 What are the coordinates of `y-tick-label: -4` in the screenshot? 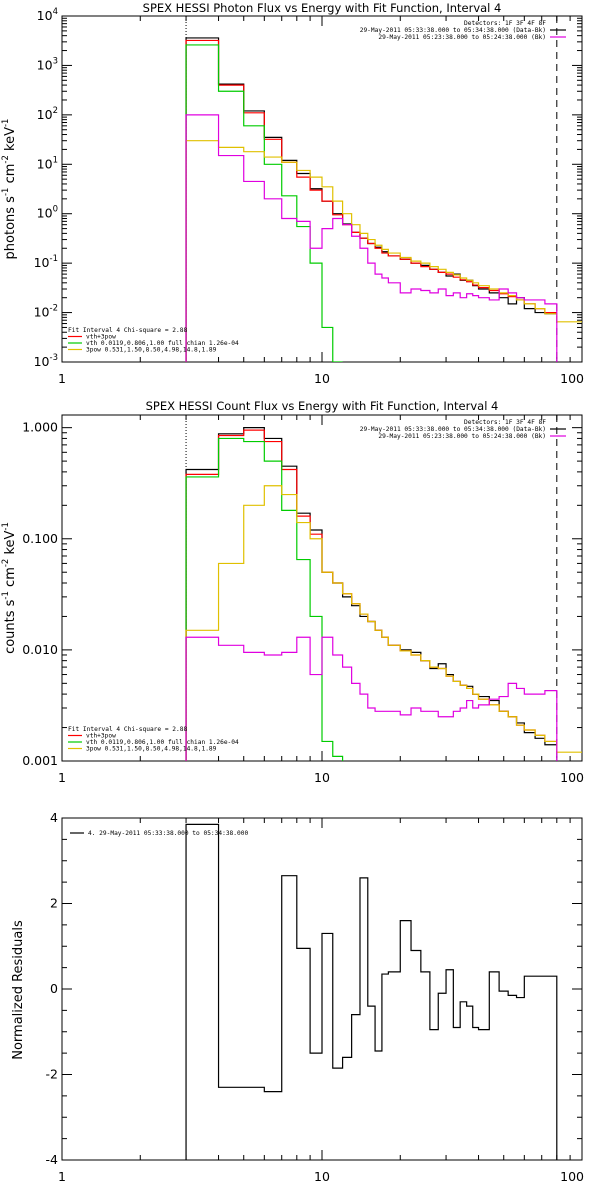 It's located at (52, 1159).